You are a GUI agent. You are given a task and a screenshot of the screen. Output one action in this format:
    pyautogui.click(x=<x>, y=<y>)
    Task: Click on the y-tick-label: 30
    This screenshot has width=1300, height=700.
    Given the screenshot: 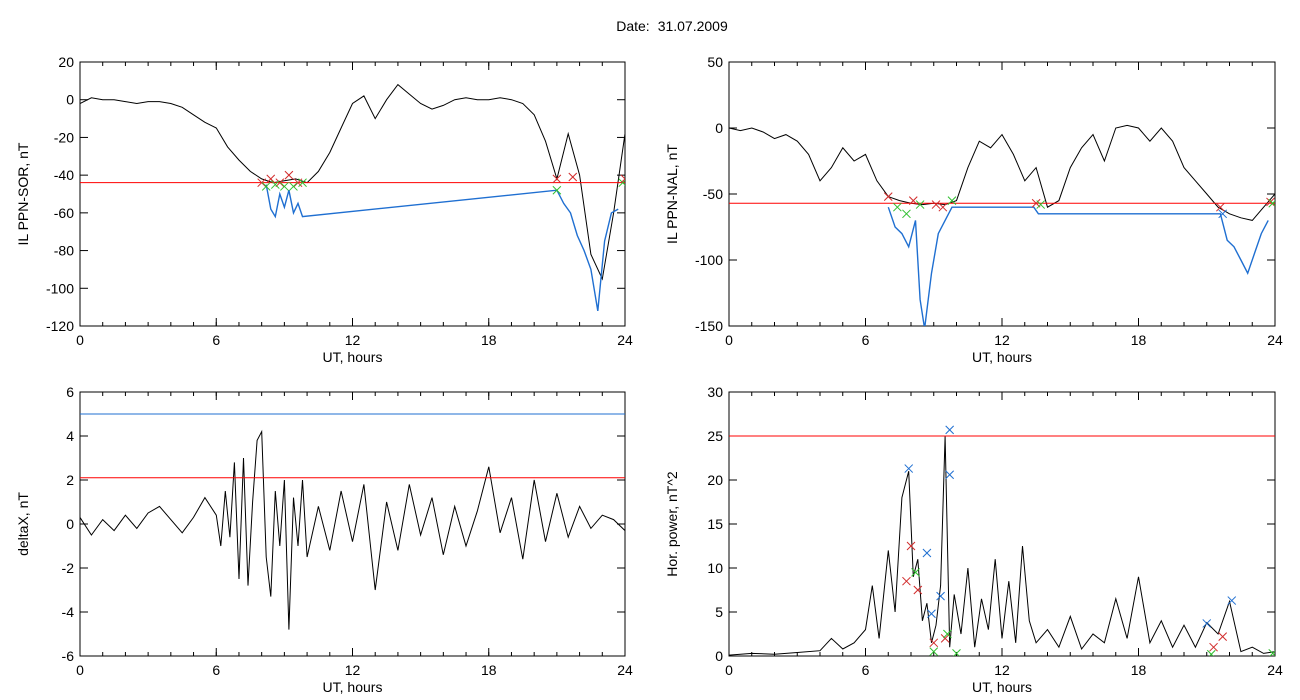 What is the action you would take?
    pyautogui.click(x=715, y=392)
    